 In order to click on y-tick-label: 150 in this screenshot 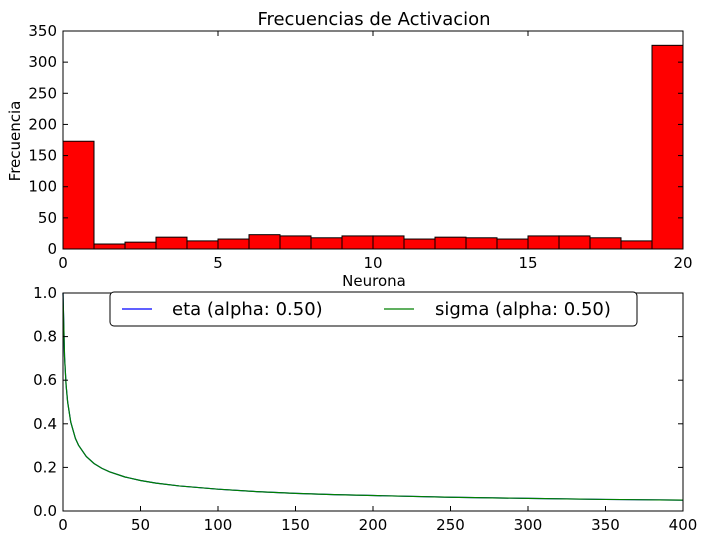, I will do `click(42, 156)`.